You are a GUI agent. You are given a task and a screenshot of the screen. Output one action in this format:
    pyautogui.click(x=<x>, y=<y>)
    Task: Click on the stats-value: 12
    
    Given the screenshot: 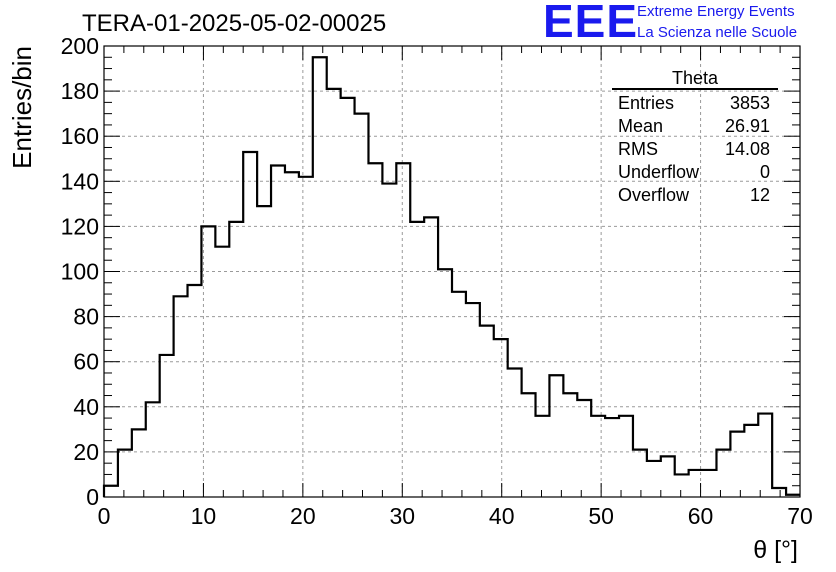 What is the action you would take?
    pyautogui.click(x=759, y=195)
    